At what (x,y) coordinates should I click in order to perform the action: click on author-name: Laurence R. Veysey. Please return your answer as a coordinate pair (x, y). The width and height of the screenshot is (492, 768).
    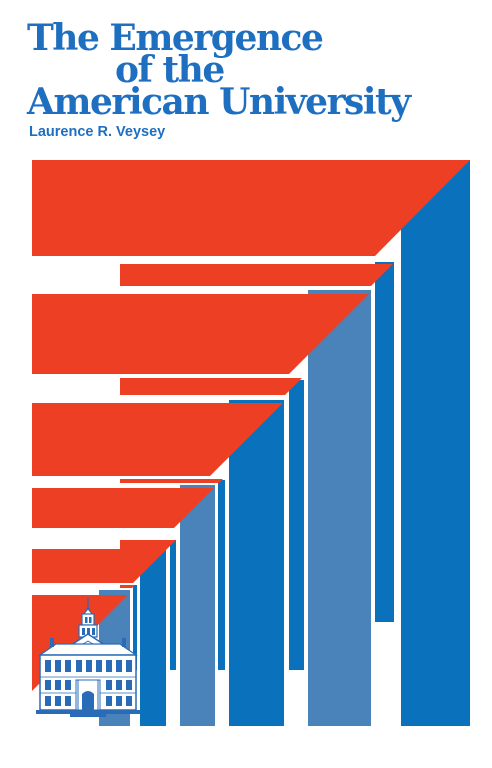
    Looking at the image, I should click on (97, 132).